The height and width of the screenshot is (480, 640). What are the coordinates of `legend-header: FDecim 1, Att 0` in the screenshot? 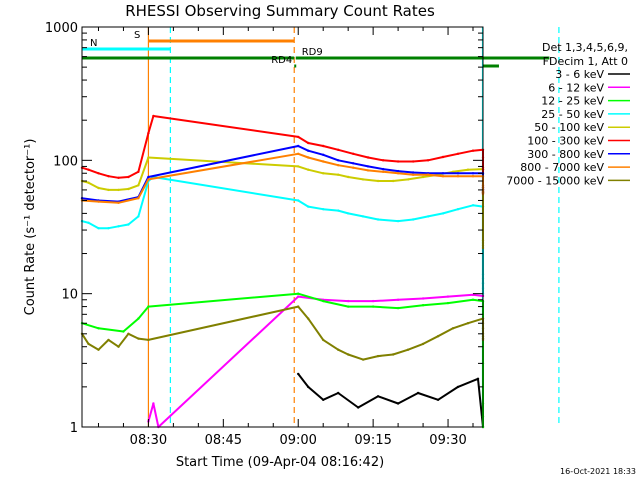 It's located at (585, 61).